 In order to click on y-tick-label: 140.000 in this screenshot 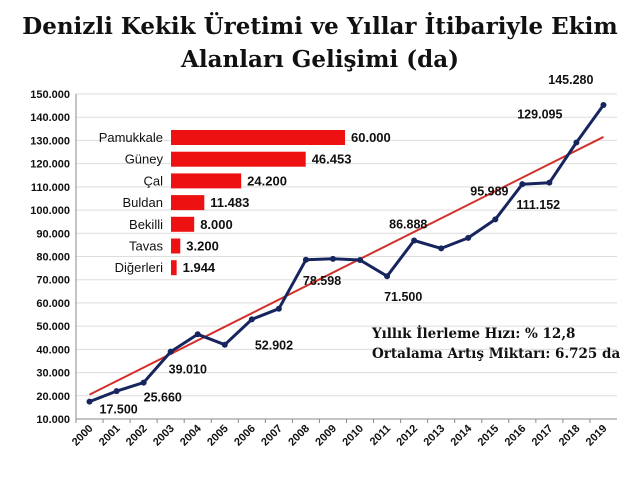, I will do `click(50, 118)`.